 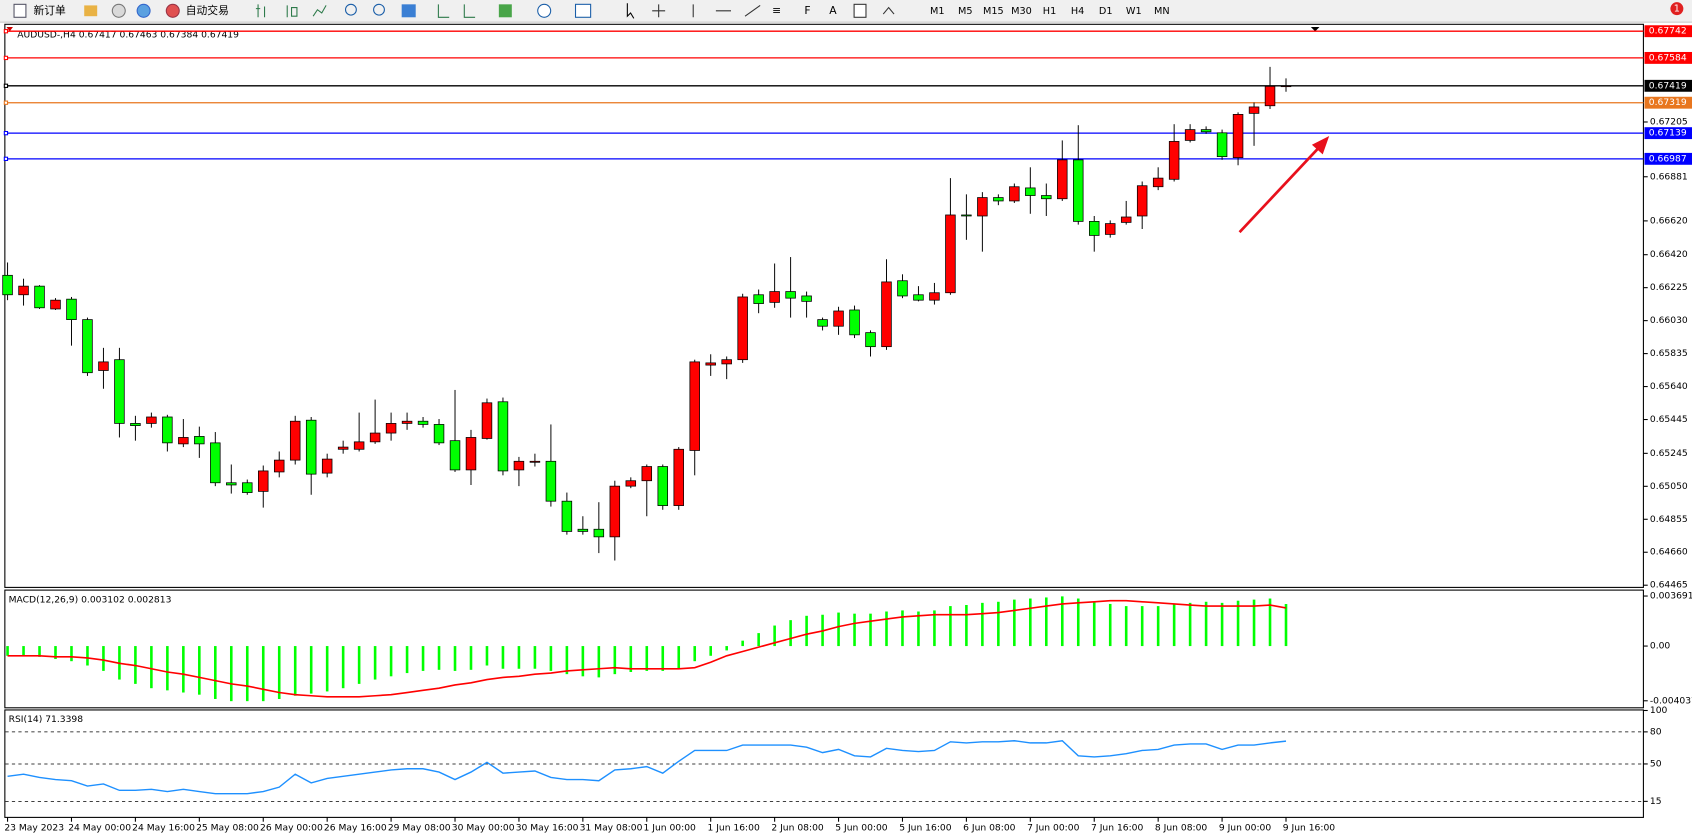 What do you see at coordinates (220, 34) in the screenshot?
I see `last-close: 0.67419` at bounding box center [220, 34].